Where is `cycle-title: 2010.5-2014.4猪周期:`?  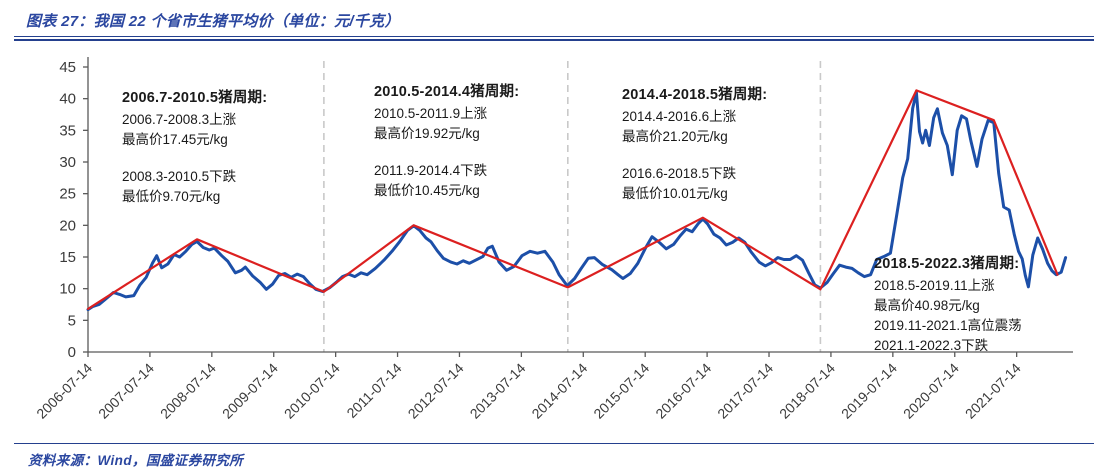 cycle-title: 2010.5-2014.4猪周期: is located at coordinates (447, 92).